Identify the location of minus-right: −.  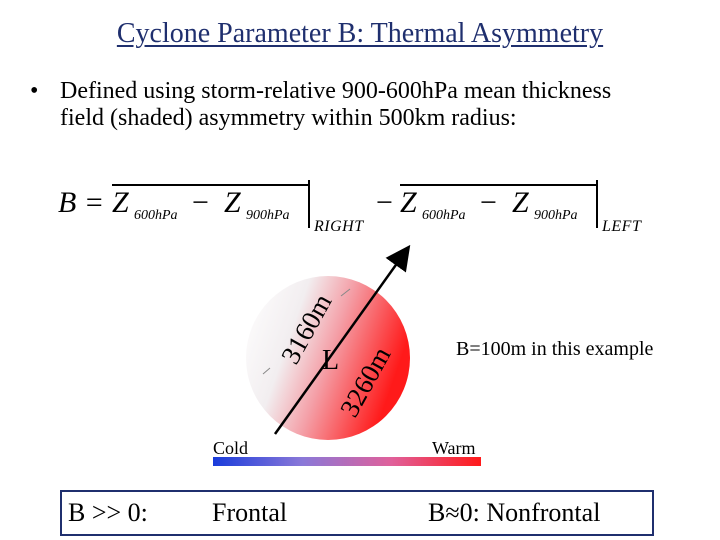
(200, 202).